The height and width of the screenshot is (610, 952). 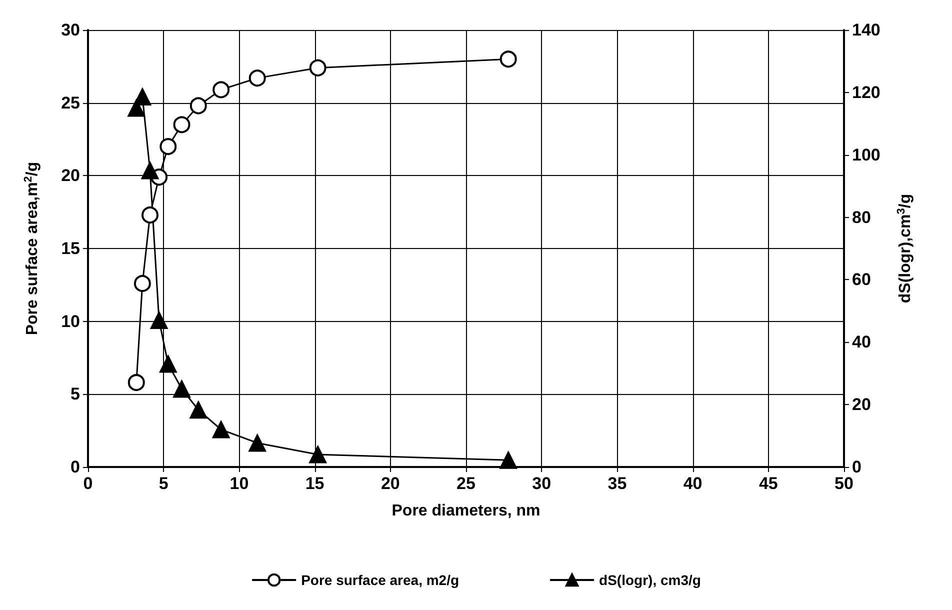 I want to click on y2-tick-label: 140, so click(x=866, y=30).